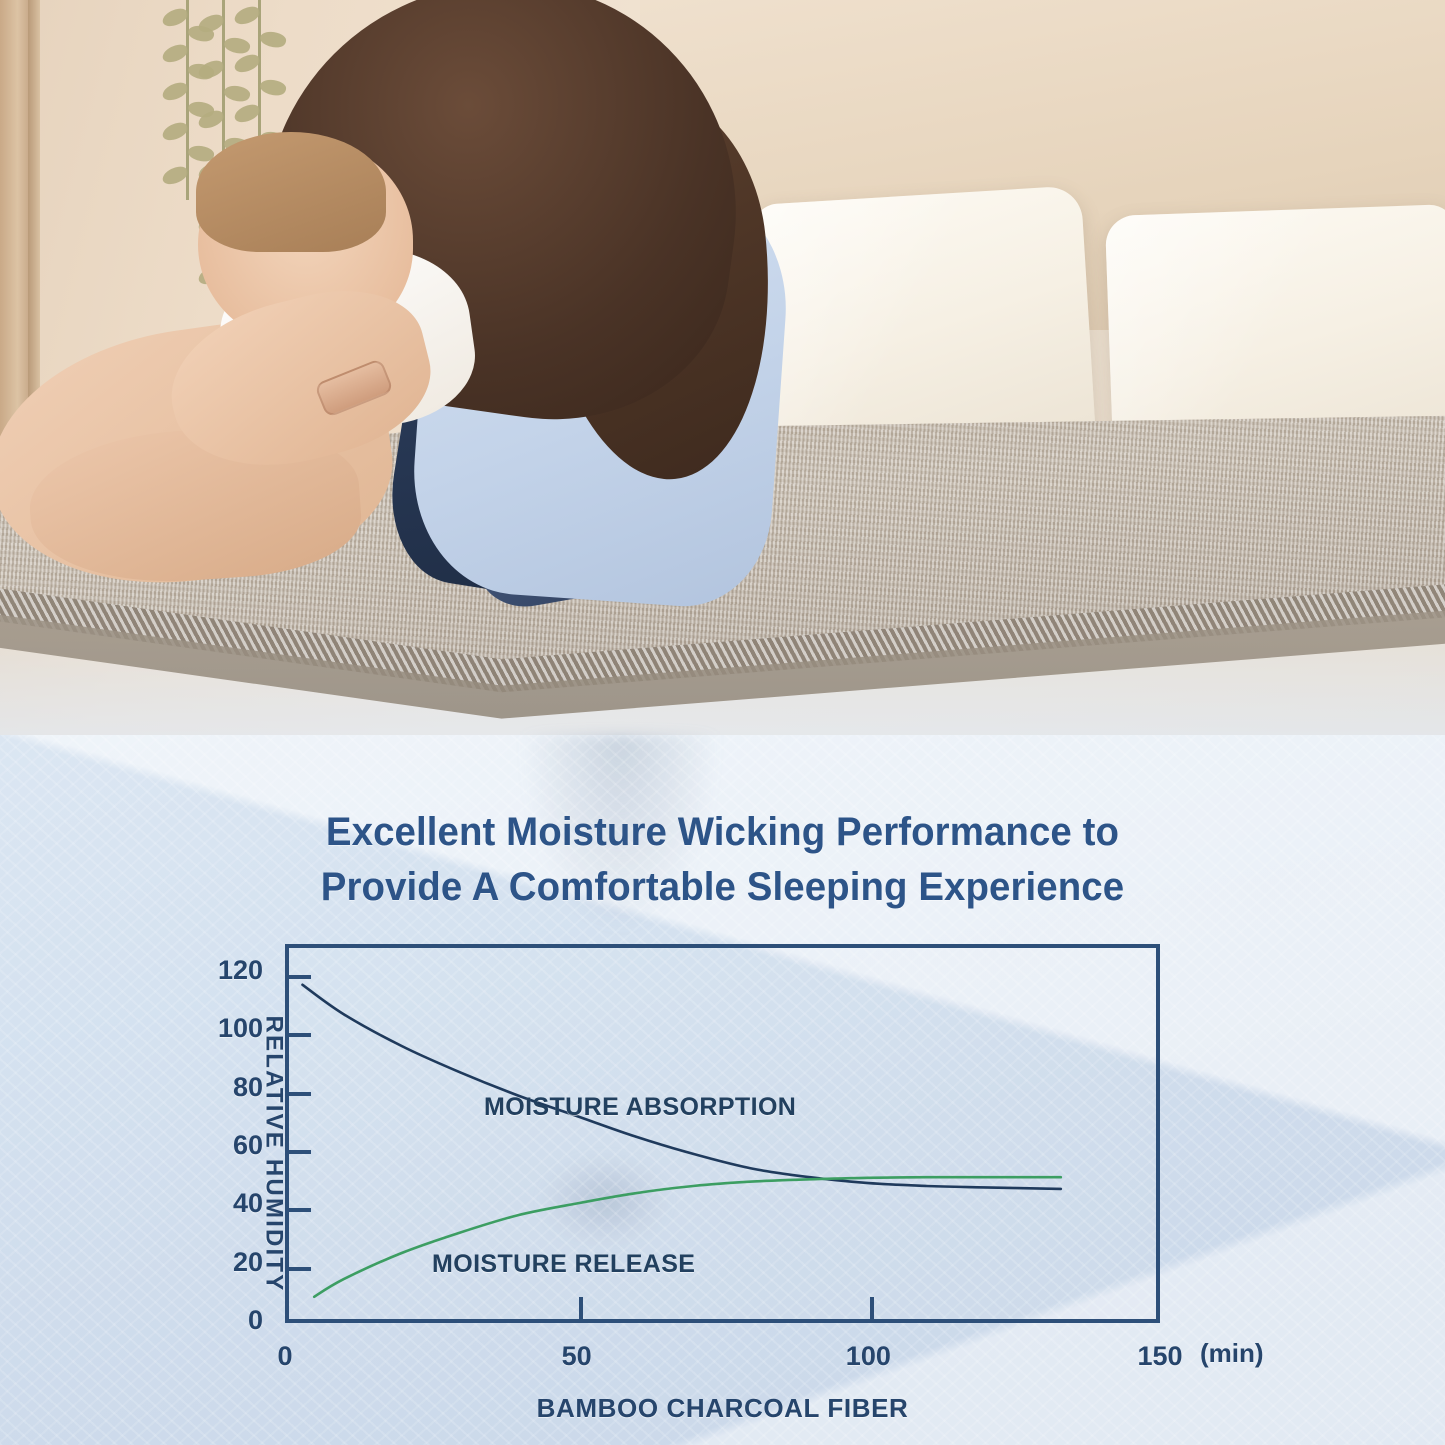 This screenshot has width=1445, height=1445. Describe the element at coordinates (564, 1264) in the screenshot. I see `series-label-moisture-release: MOISTURE RELEASE` at that location.